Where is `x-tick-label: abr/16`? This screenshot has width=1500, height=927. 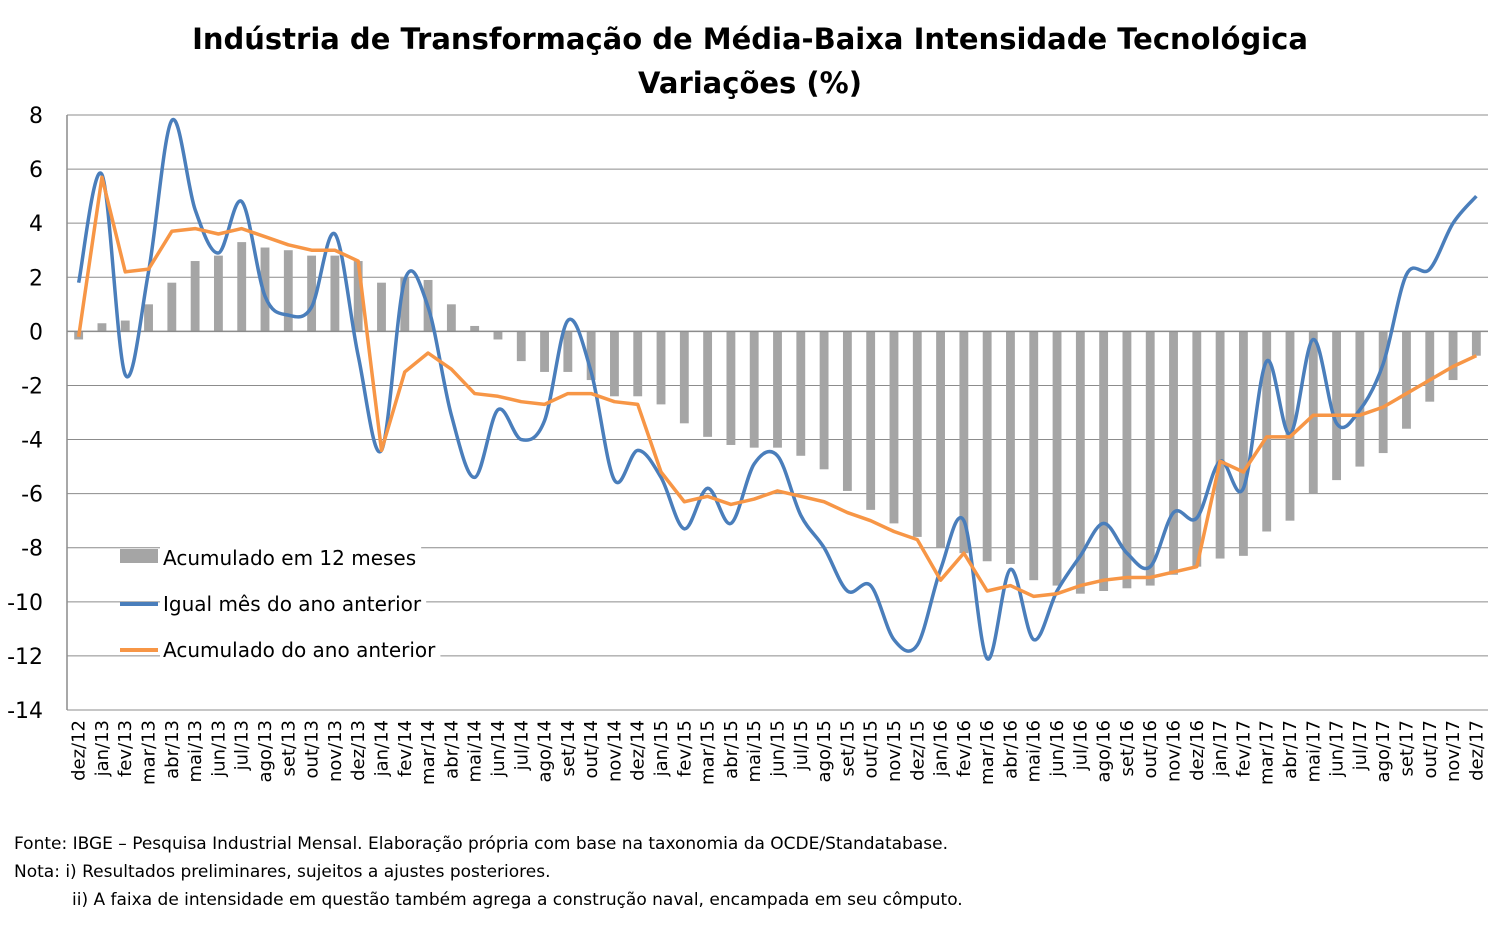
x-tick-label: abr/16 is located at coordinates (1010, 749).